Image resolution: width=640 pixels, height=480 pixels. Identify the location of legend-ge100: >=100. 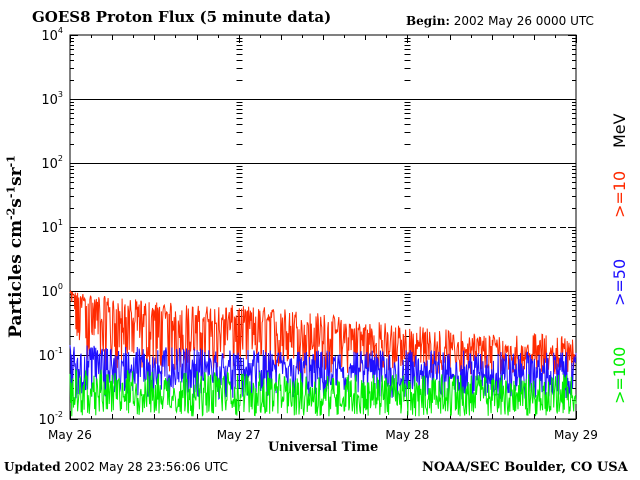
(625, 385).